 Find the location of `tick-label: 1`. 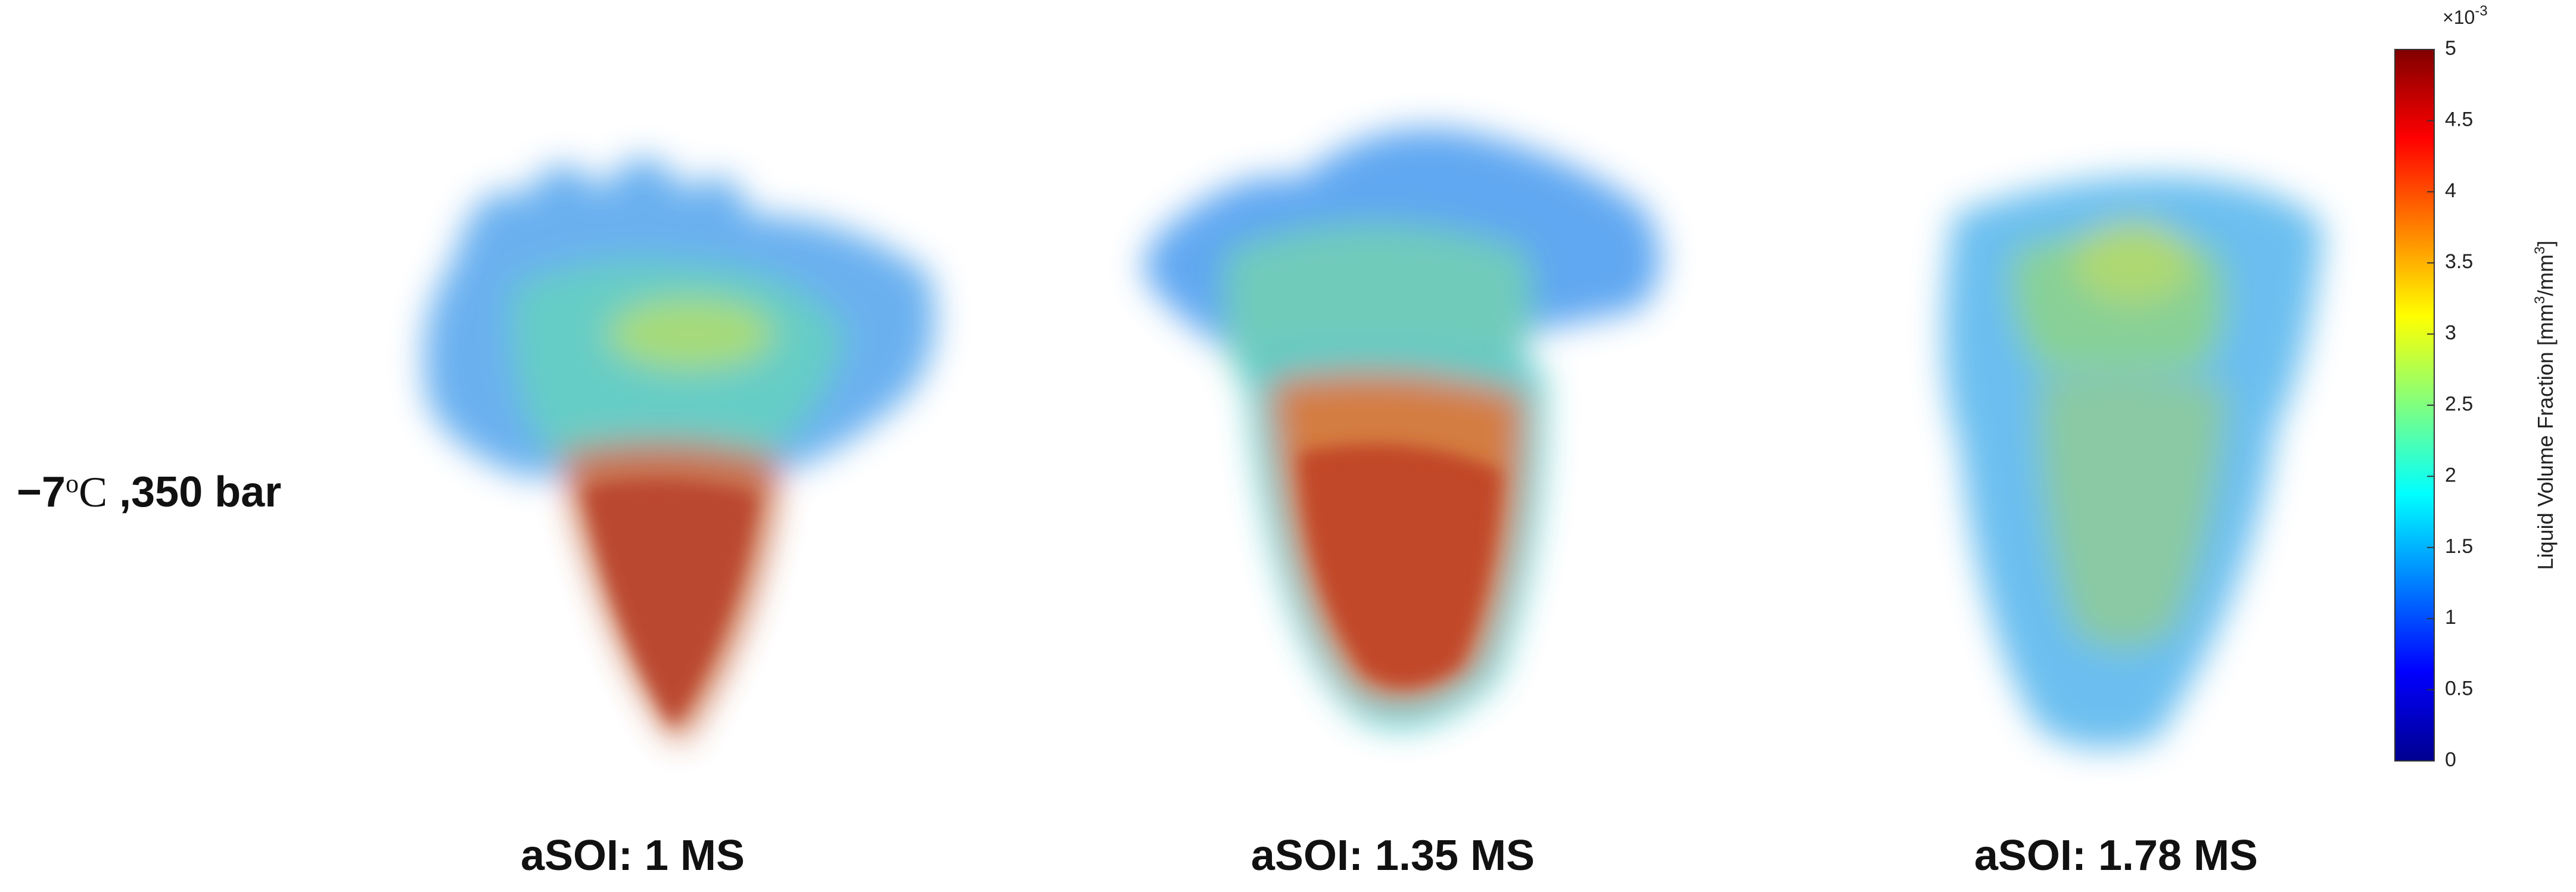

tick-label: 1 is located at coordinates (2450, 617).